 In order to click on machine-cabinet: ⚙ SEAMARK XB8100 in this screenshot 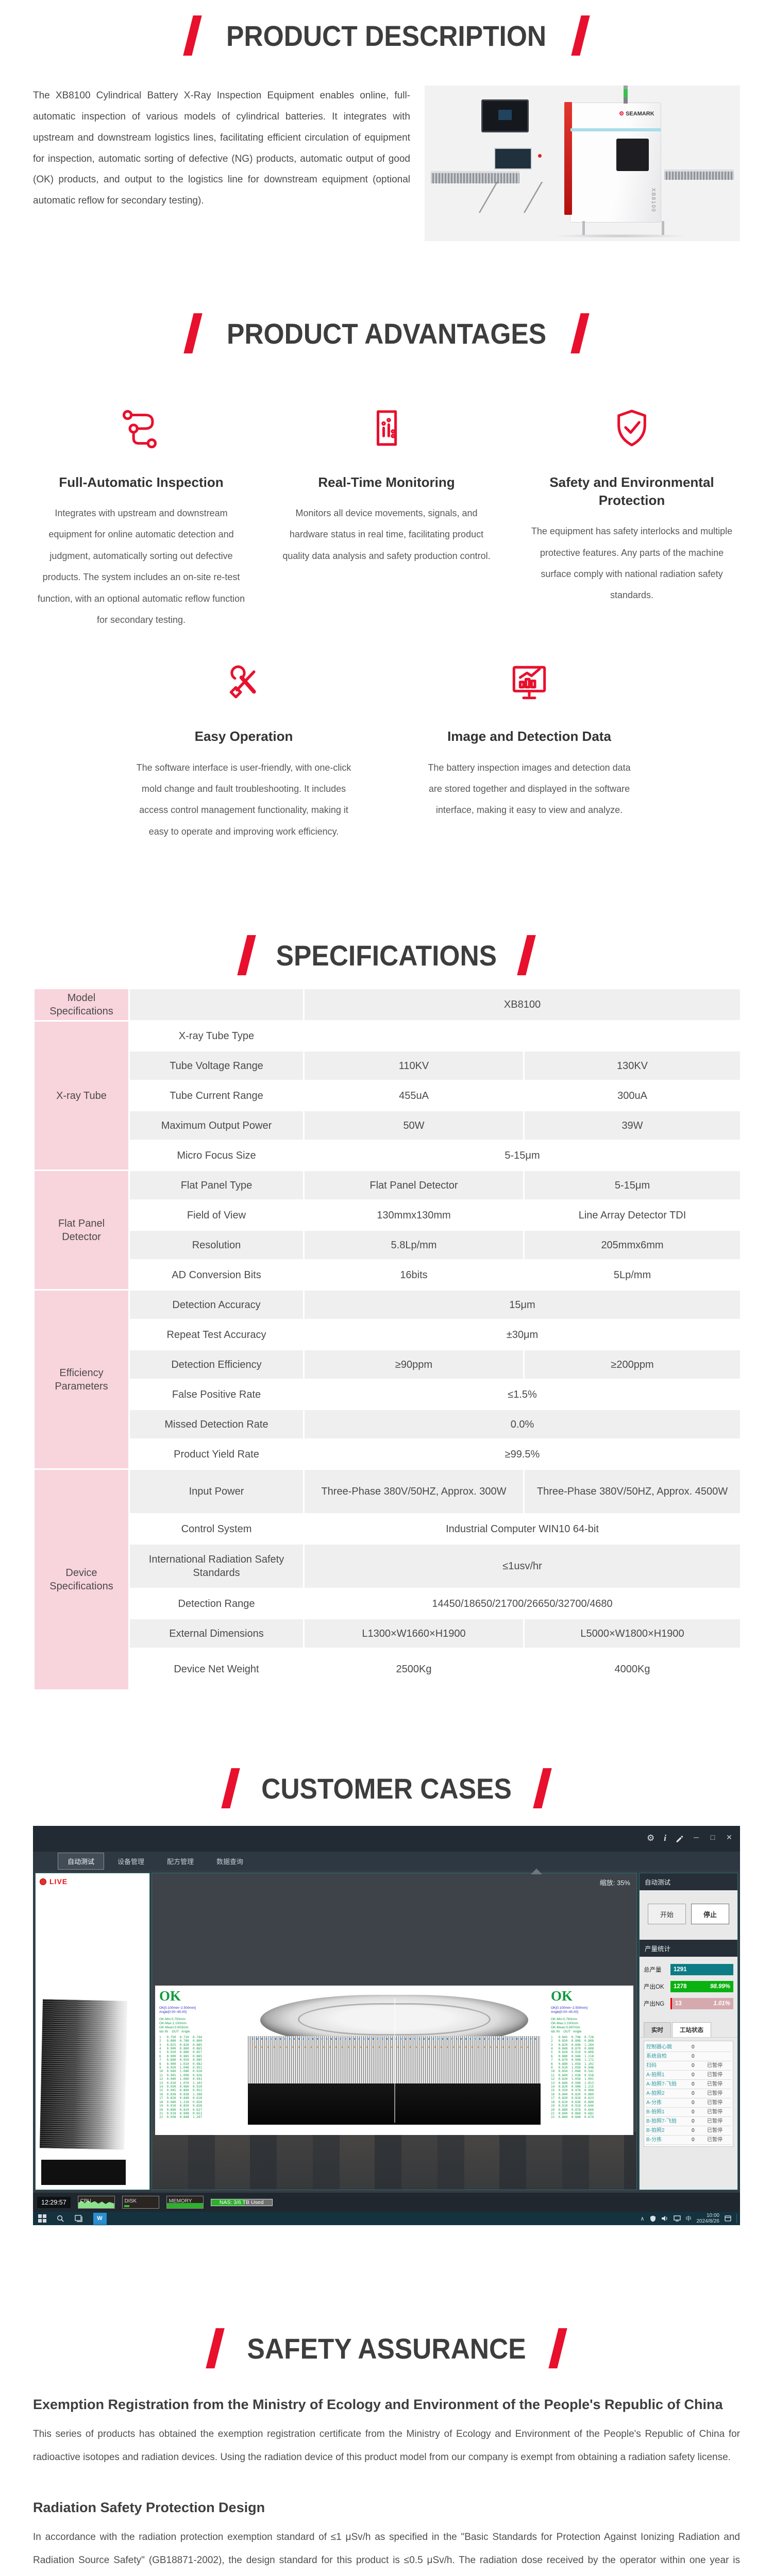, I will do `click(612, 162)`.